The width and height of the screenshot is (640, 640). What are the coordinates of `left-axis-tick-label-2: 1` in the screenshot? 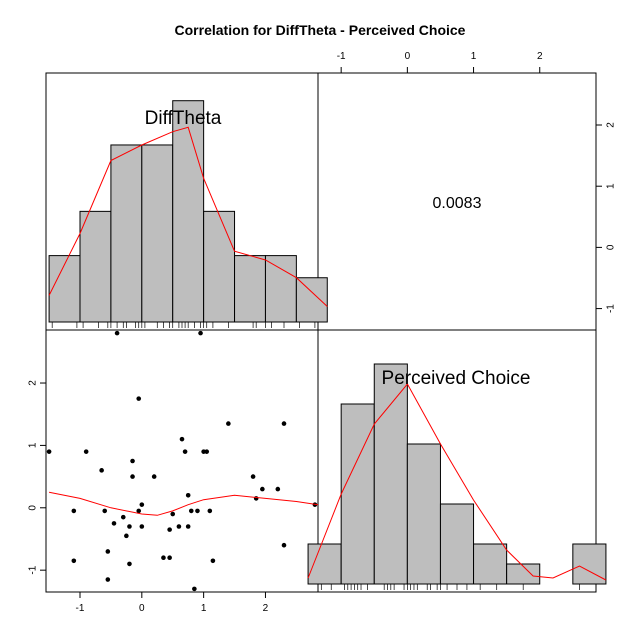 It's located at (33, 445).